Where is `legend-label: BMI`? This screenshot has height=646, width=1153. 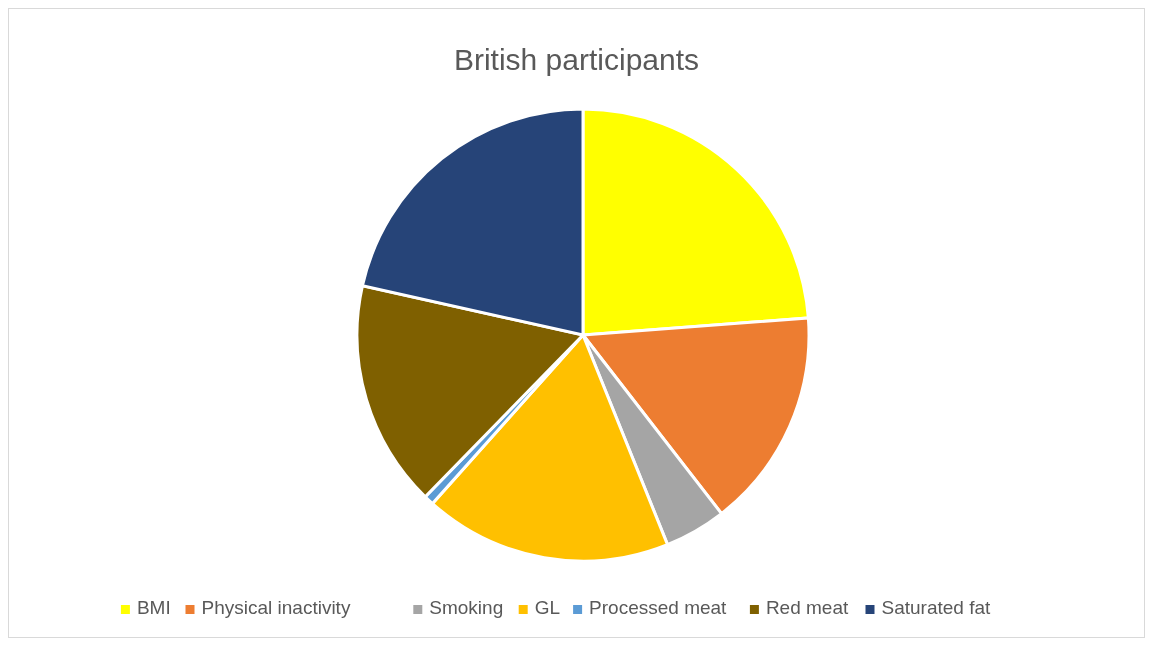
legend-label: BMI is located at coordinates (153, 607).